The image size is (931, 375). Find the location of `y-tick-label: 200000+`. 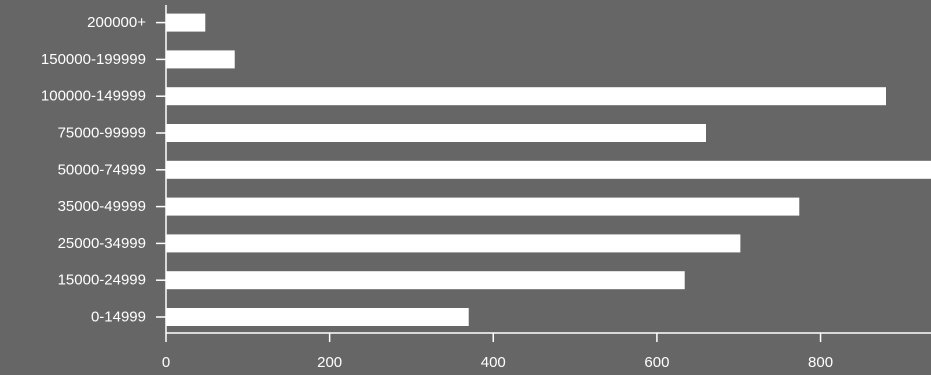

y-tick-label: 200000+ is located at coordinates (116, 22).